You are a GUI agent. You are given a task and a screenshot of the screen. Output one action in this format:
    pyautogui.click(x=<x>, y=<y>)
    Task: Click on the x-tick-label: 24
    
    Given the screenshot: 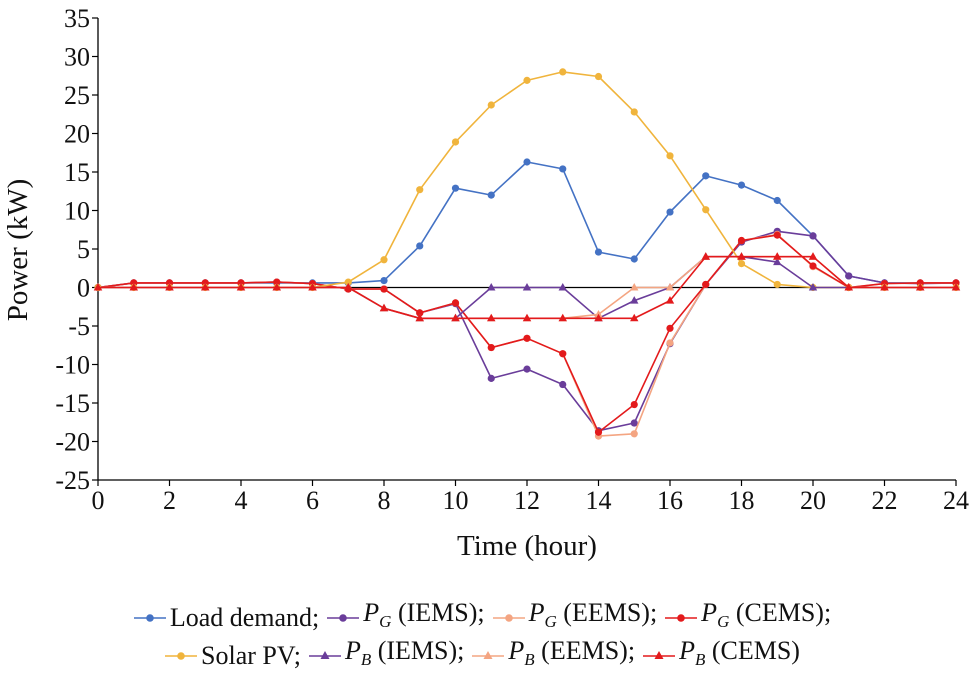 What is the action you would take?
    pyautogui.click(x=956, y=500)
    